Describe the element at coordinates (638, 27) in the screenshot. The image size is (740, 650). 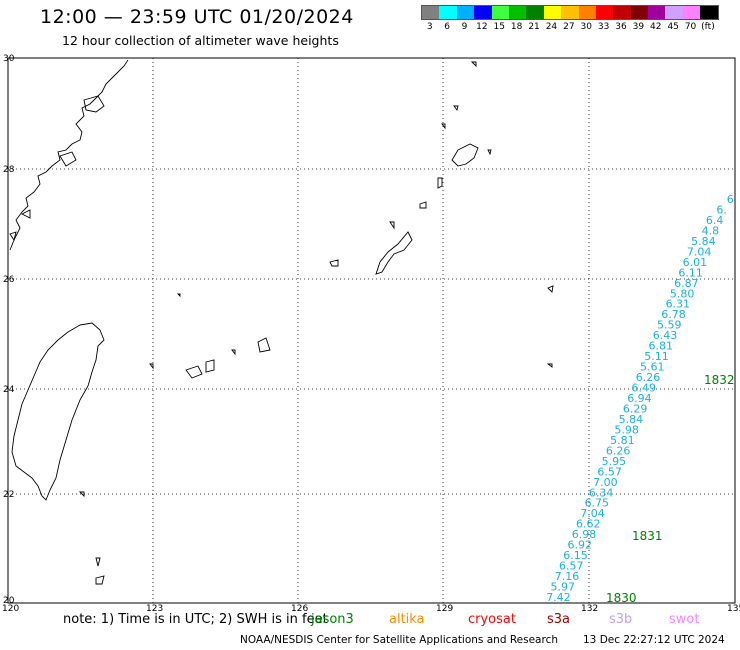
I see `legend-label: 39` at that location.